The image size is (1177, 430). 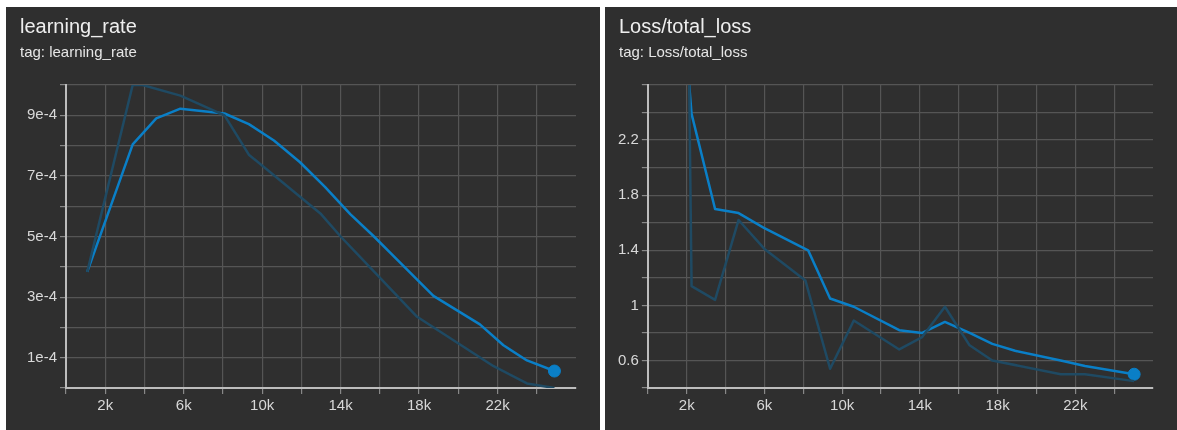 I want to click on chart-title: Loss/total_loss, so click(x=685, y=26).